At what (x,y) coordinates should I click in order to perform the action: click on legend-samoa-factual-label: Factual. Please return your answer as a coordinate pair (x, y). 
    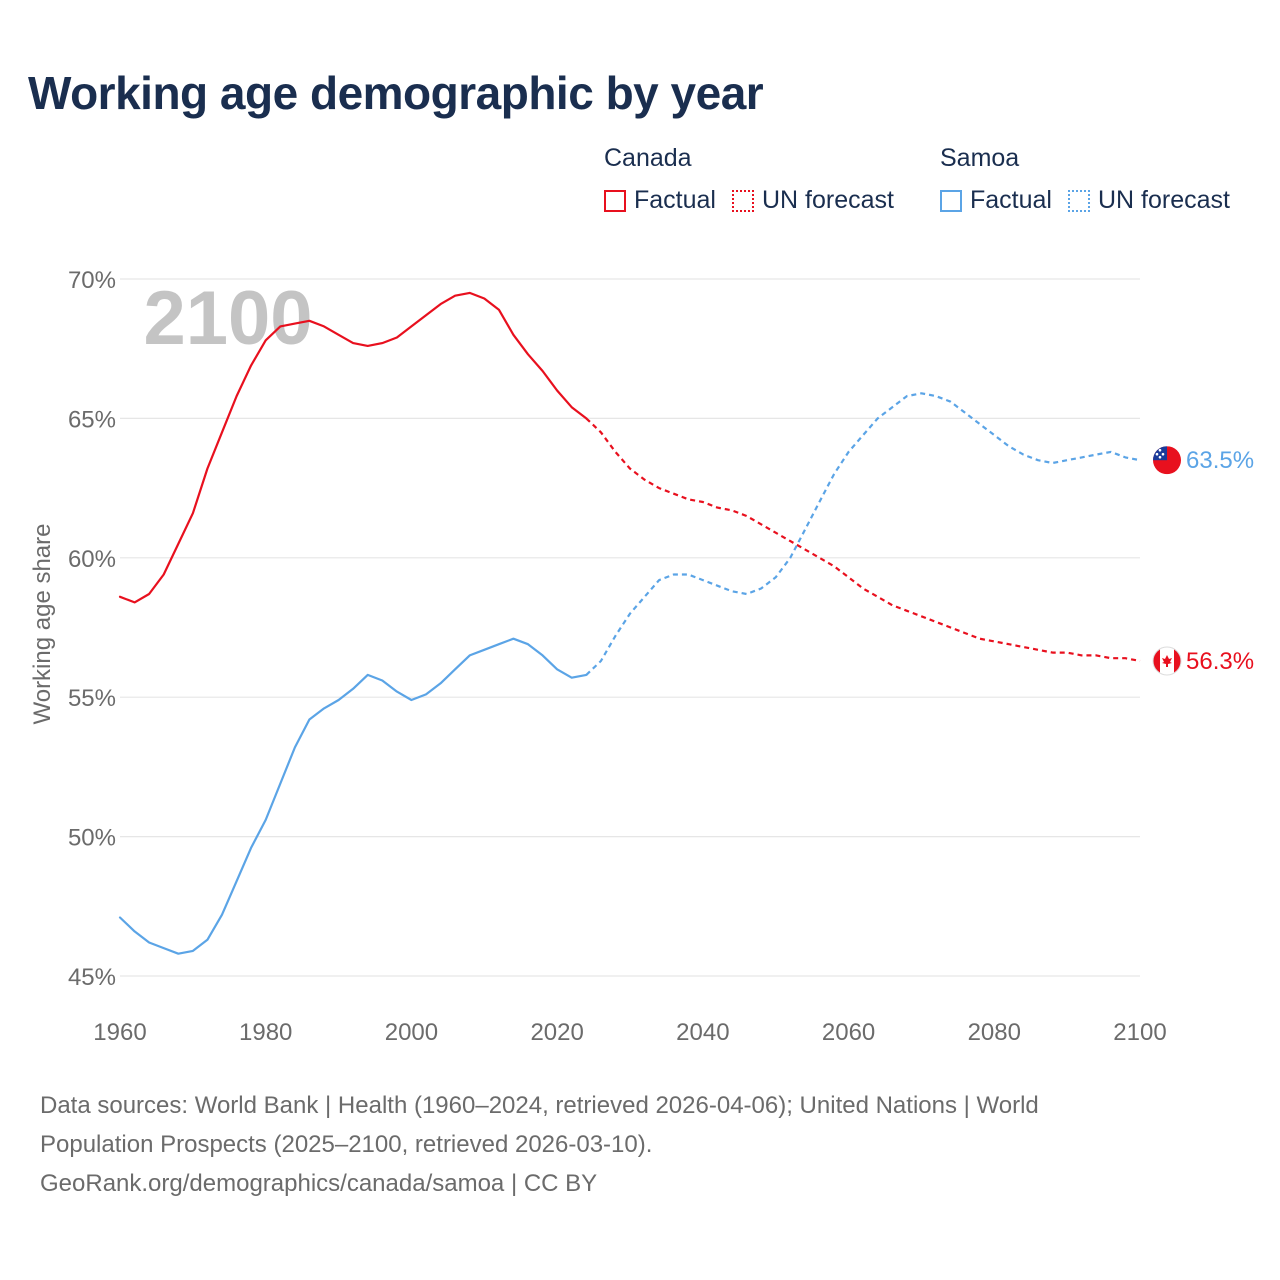
    Looking at the image, I should click on (1011, 200).